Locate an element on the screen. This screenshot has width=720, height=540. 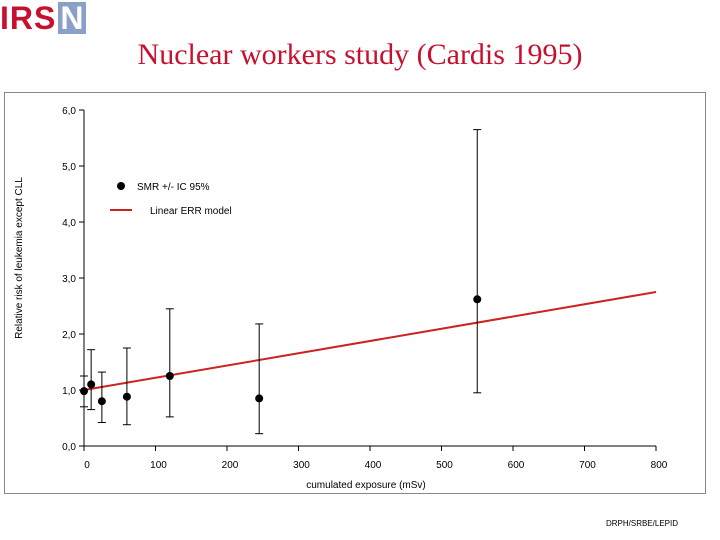
linear-err-model-line is located at coordinates (370, 341).